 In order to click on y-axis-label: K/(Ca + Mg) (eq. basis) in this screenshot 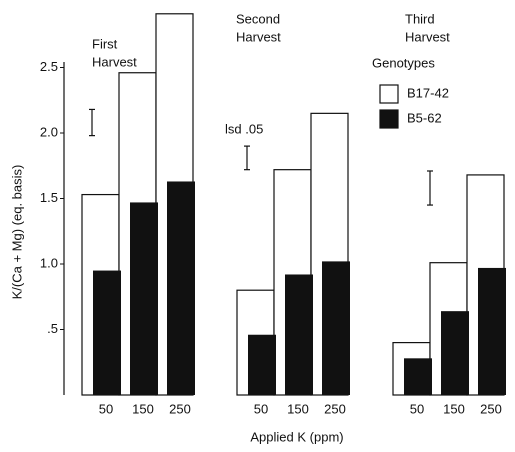, I will do `click(16, 232)`.